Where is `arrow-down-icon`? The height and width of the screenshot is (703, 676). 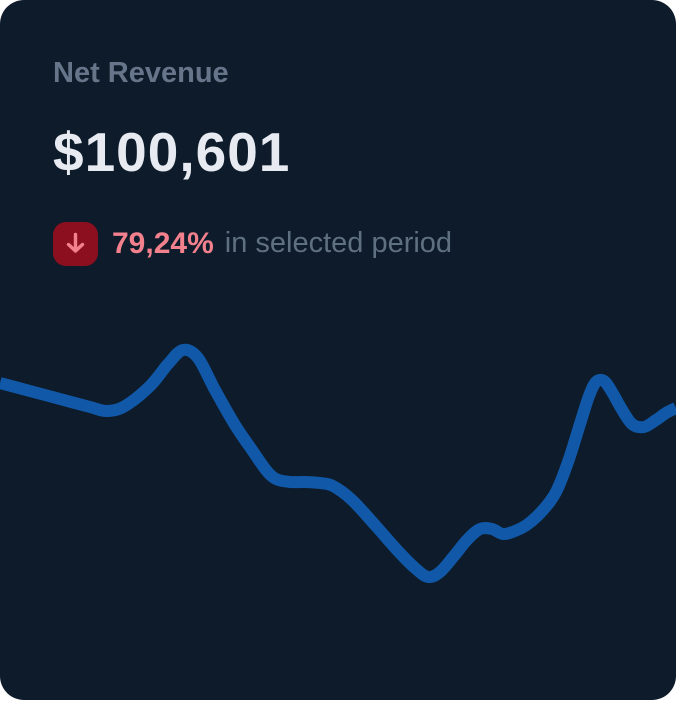
arrow-down-icon is located at coordinates (75, 242).